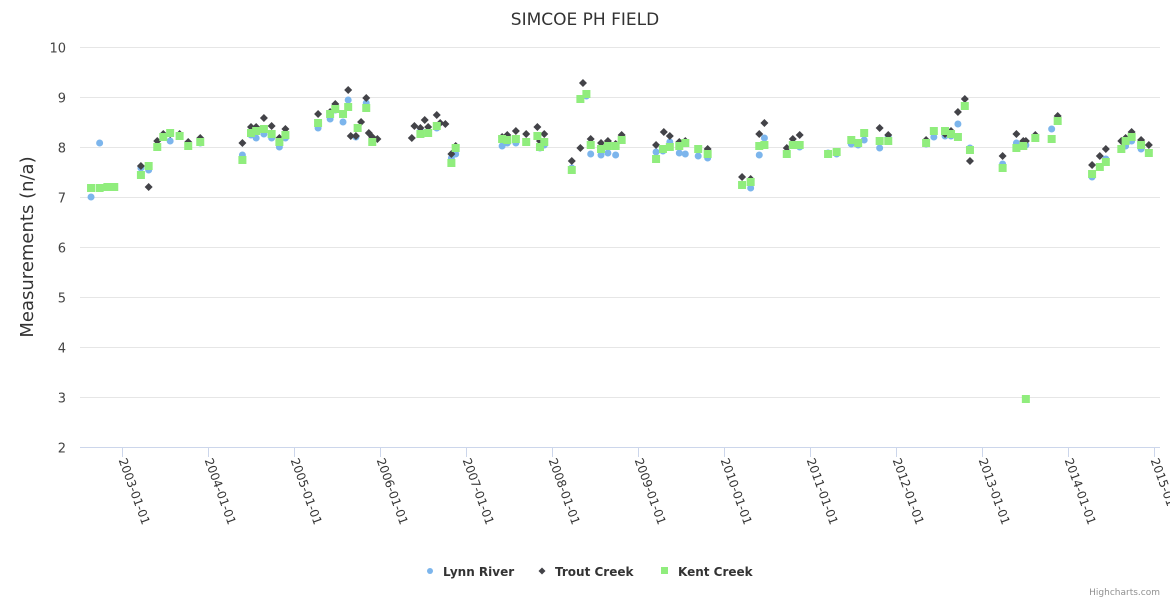 This screenshot has width=1170, height=600. Describe the element at coordinates (470, 572) in the screenshot. I see `legend-item-lynn-river: Lynn River` at that location.